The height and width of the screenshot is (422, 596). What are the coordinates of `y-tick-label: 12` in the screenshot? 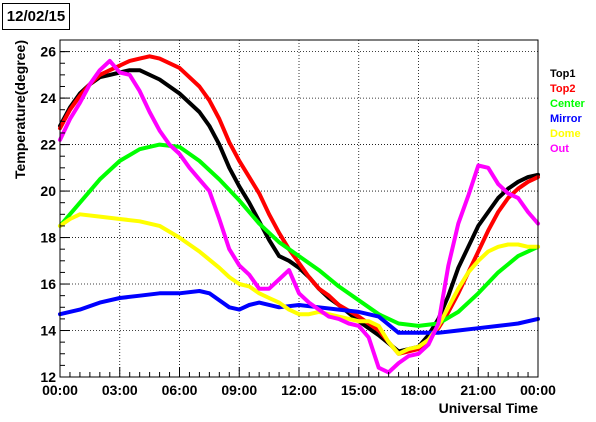 It's located at (48, 377).